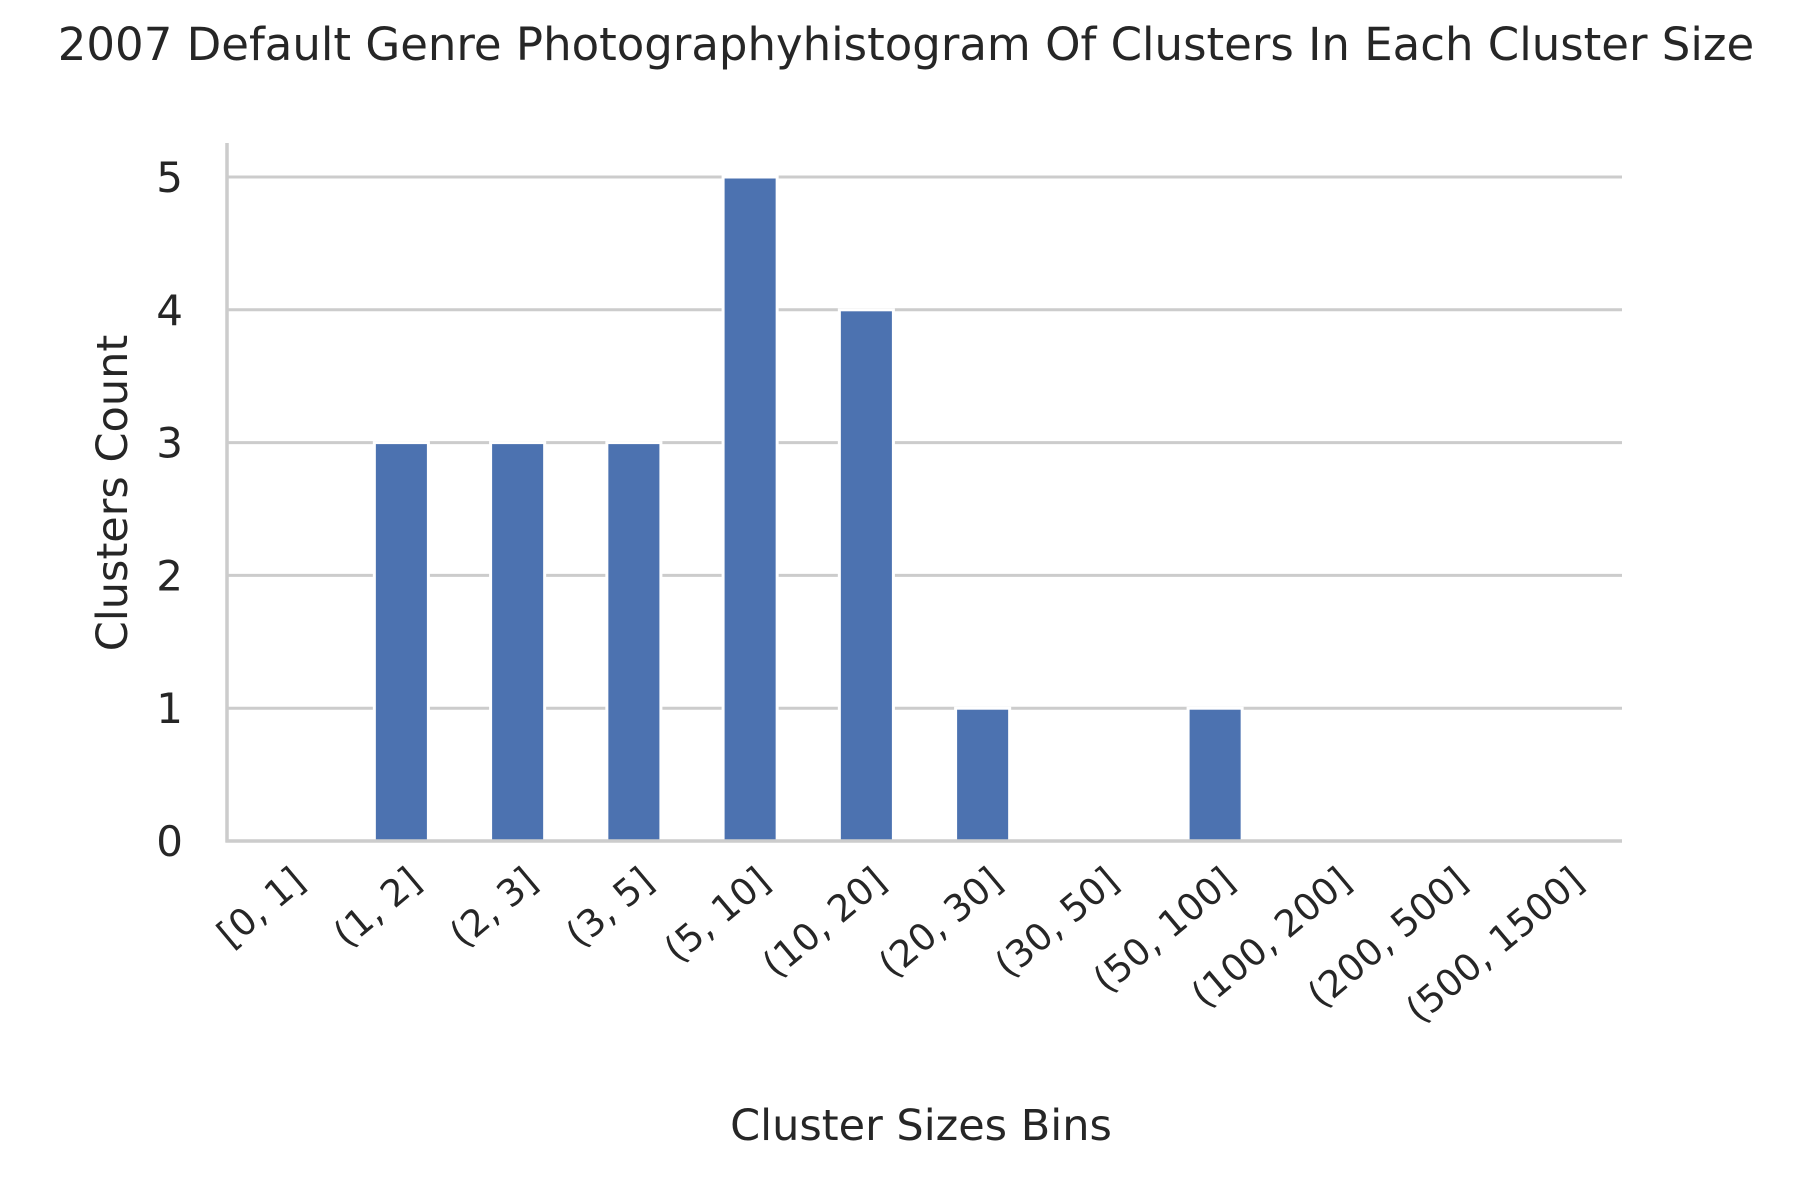 The image size is (1800, 1204). What do you see at coordinates (169, 509) in the screenshot?
I see `y-tick-labels: 0 1 2 3 4 5` at bounding box center [169, 509].